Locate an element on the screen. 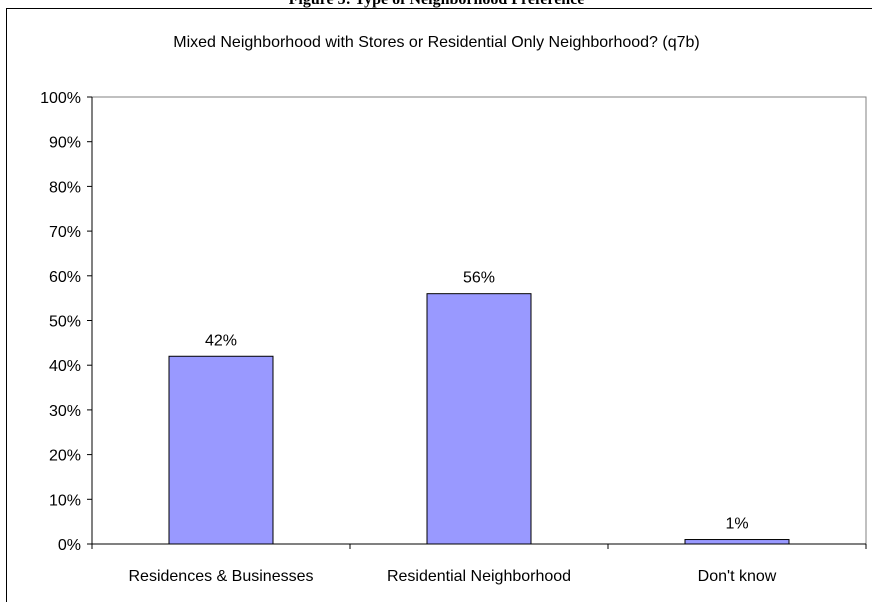 This screenshot has height=603, width=873. y-axis: 0% 10% 20% 30% 40% 50% 60% 70% 80% 90% 100% is located at coordinates (66, 322).